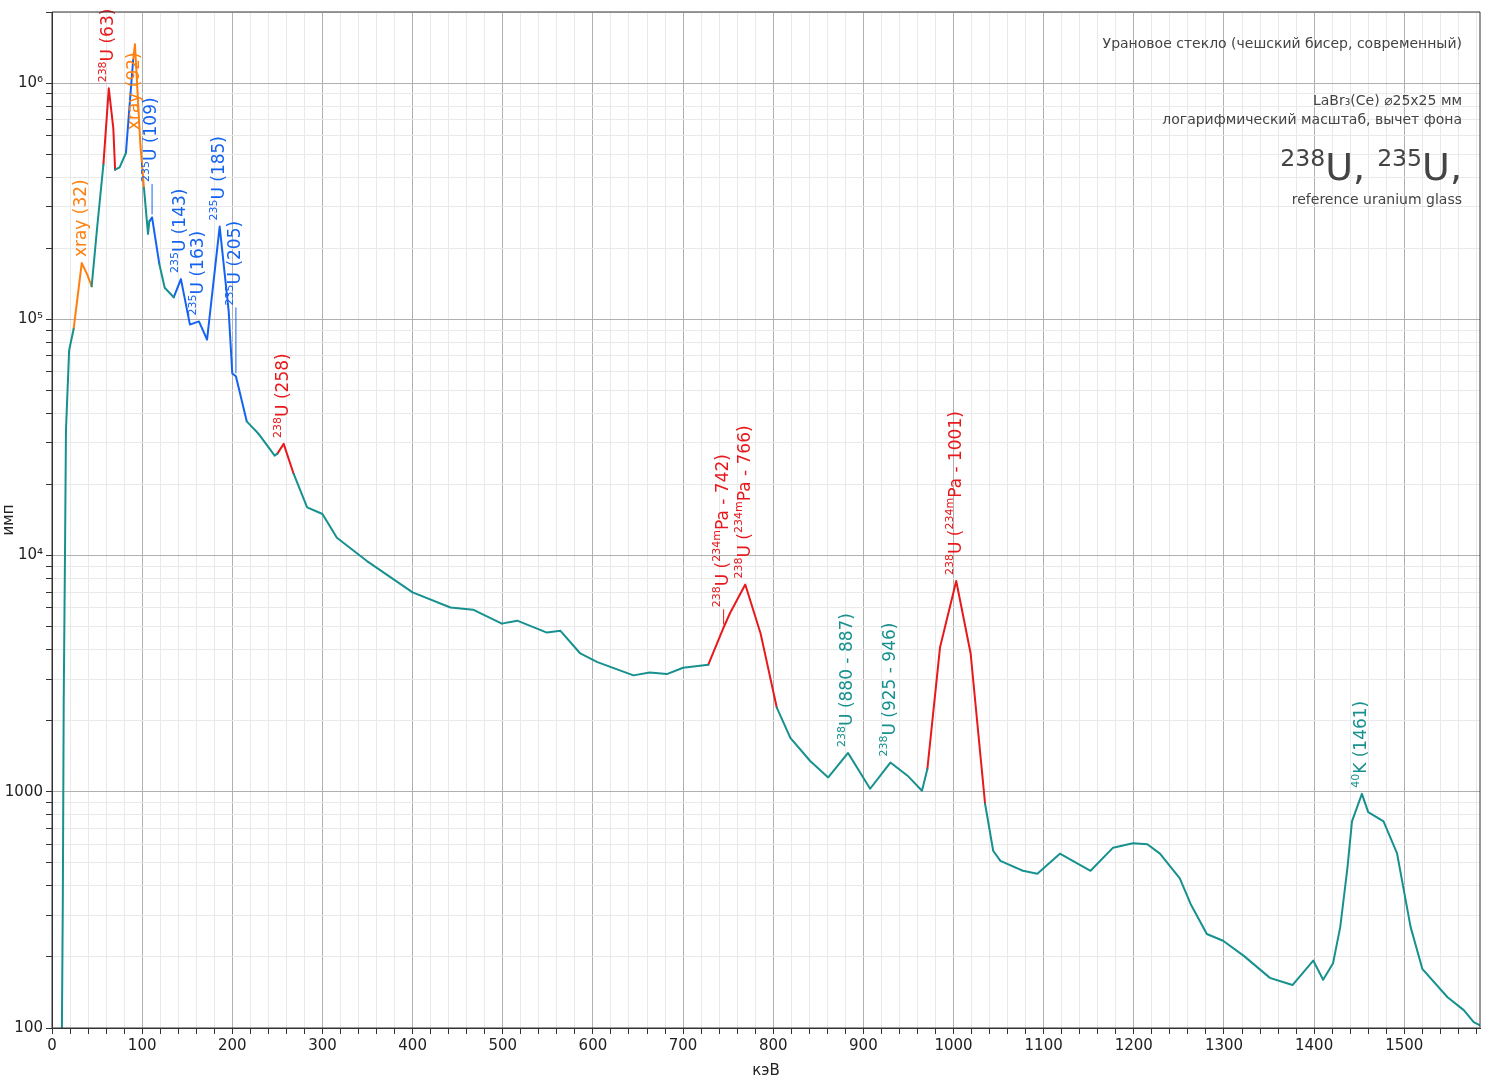 The image size is (1491, 1080). I want to click on x-tick-label: 500, so click(503, 1044).